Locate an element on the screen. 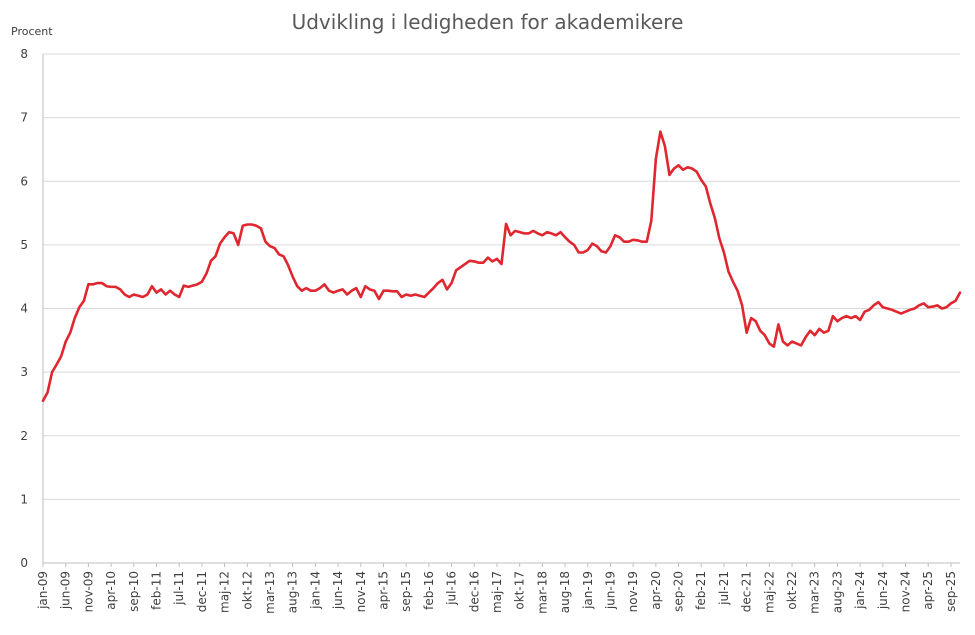 The image size is (975, 635). x-tick-label: jan-14 is located at coordinates (315, 590).